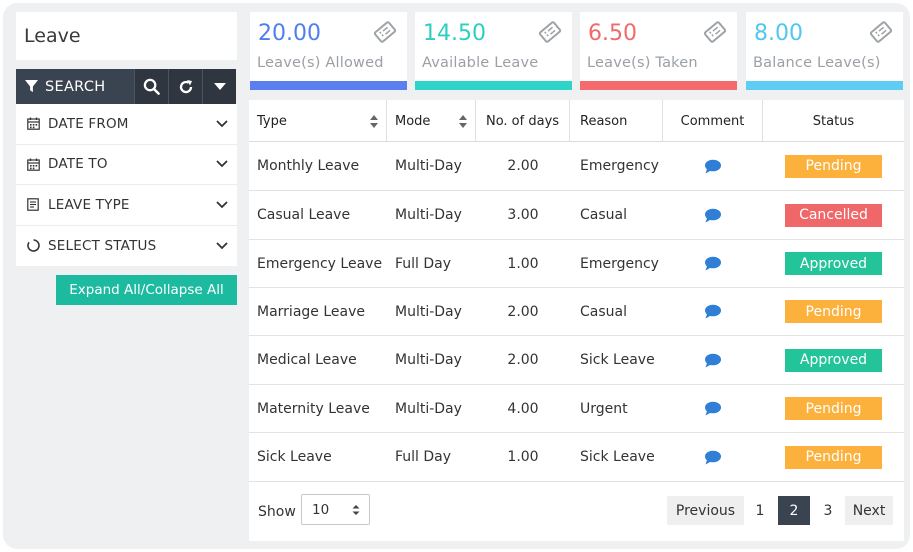 The image size is (913, 552). I want to click on magnifier-button, so click(151, 86).